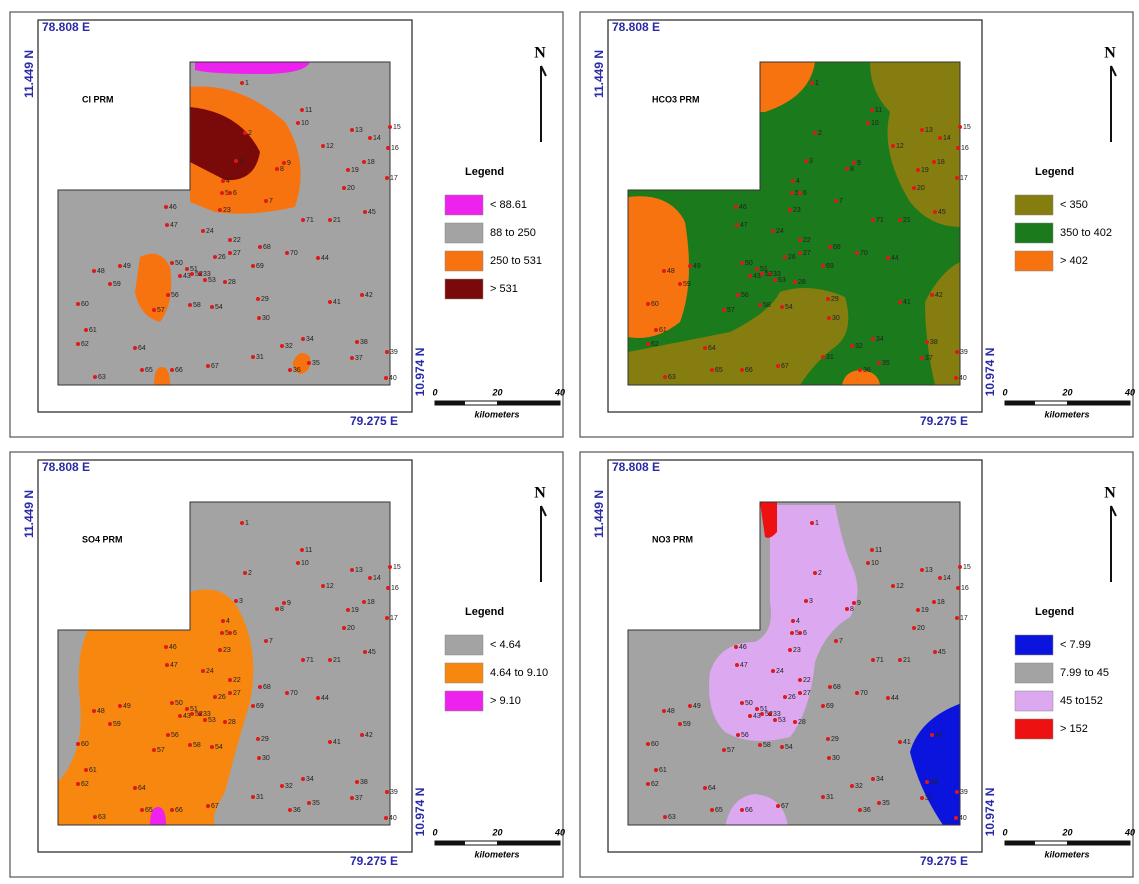 The height and width of the screenshot is (884, 1139). What do you see at coordinates (227, 210) in the screenshot?
I see `sample-label: 23` at bounding box center [227, 210].